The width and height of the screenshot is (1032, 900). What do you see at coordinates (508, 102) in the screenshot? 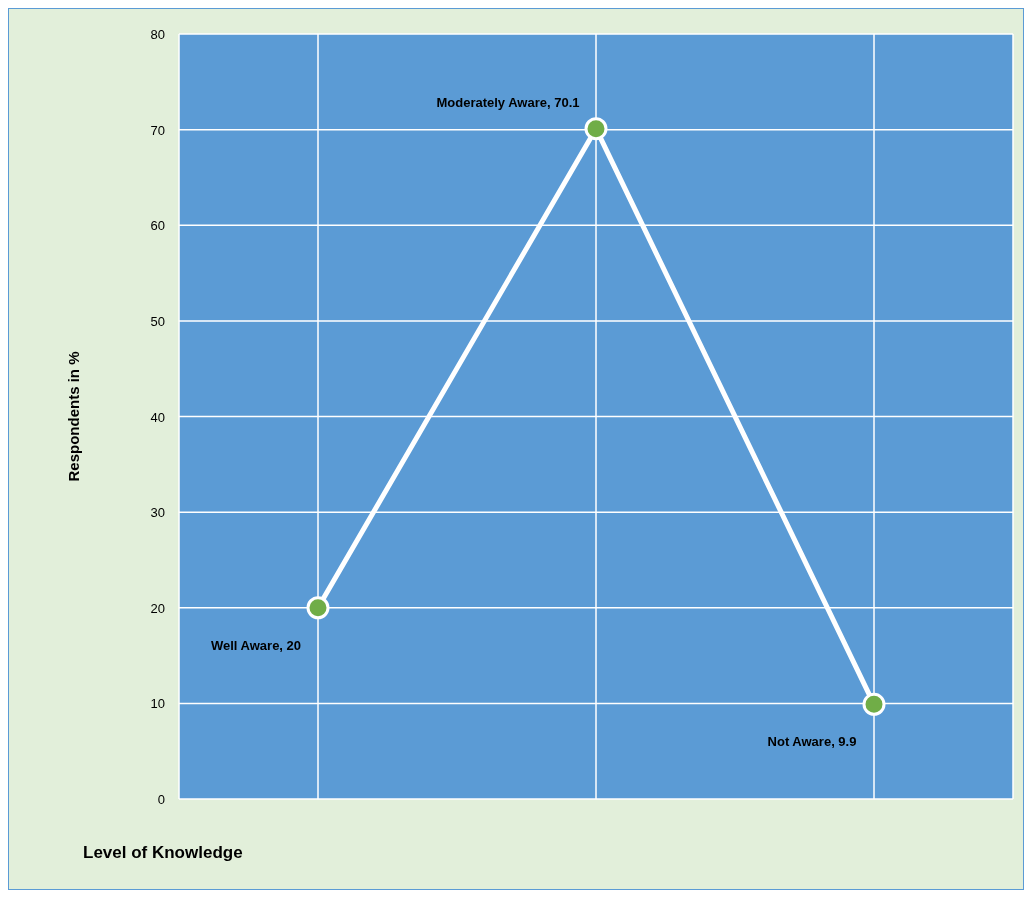
I see `data-label: Moderately Aware, 70.1` at bounding box center [508, 102].